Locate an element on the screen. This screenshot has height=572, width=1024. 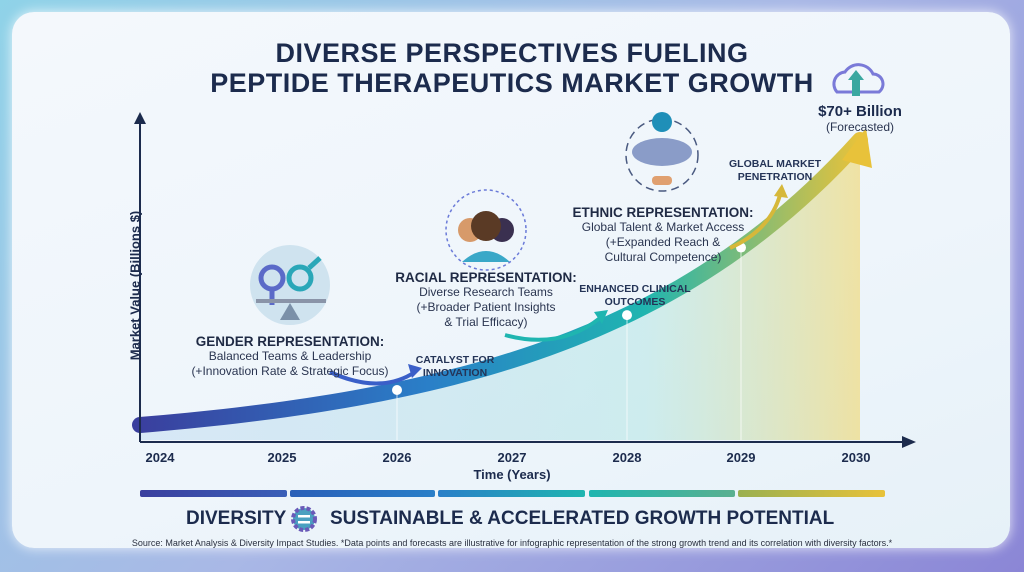
x-tick-label: 2030 is located at coordinates (856, 457).